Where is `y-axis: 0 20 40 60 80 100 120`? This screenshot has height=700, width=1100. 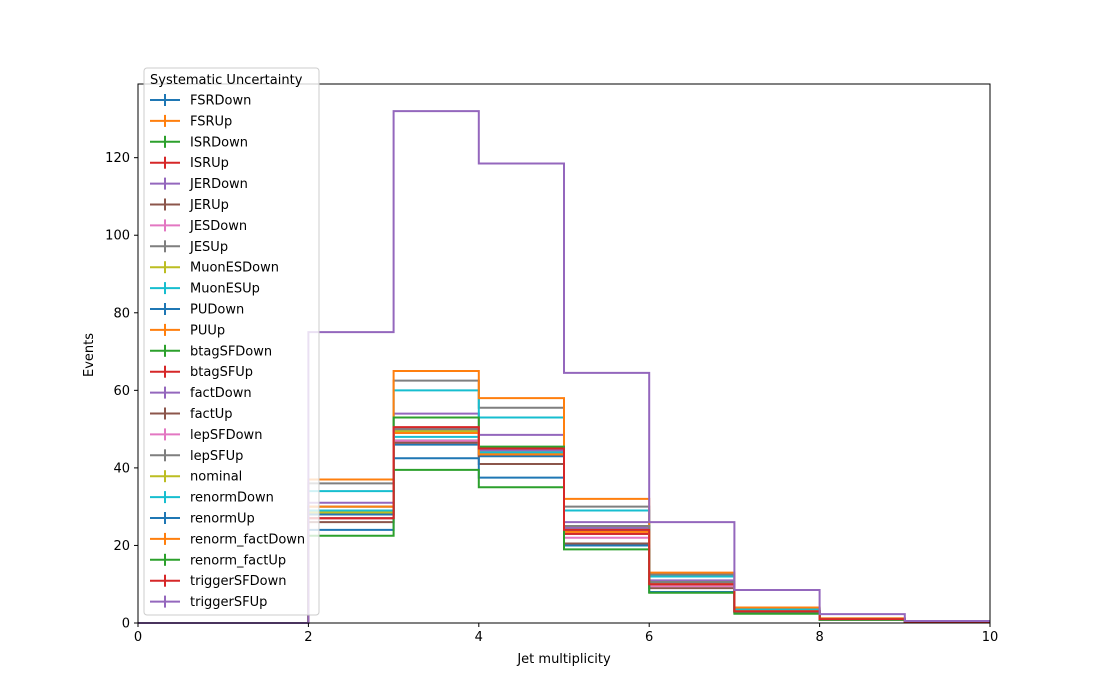 y-axis: 0 20 40 60 80 100 120 is located at coordinates (121, 391).